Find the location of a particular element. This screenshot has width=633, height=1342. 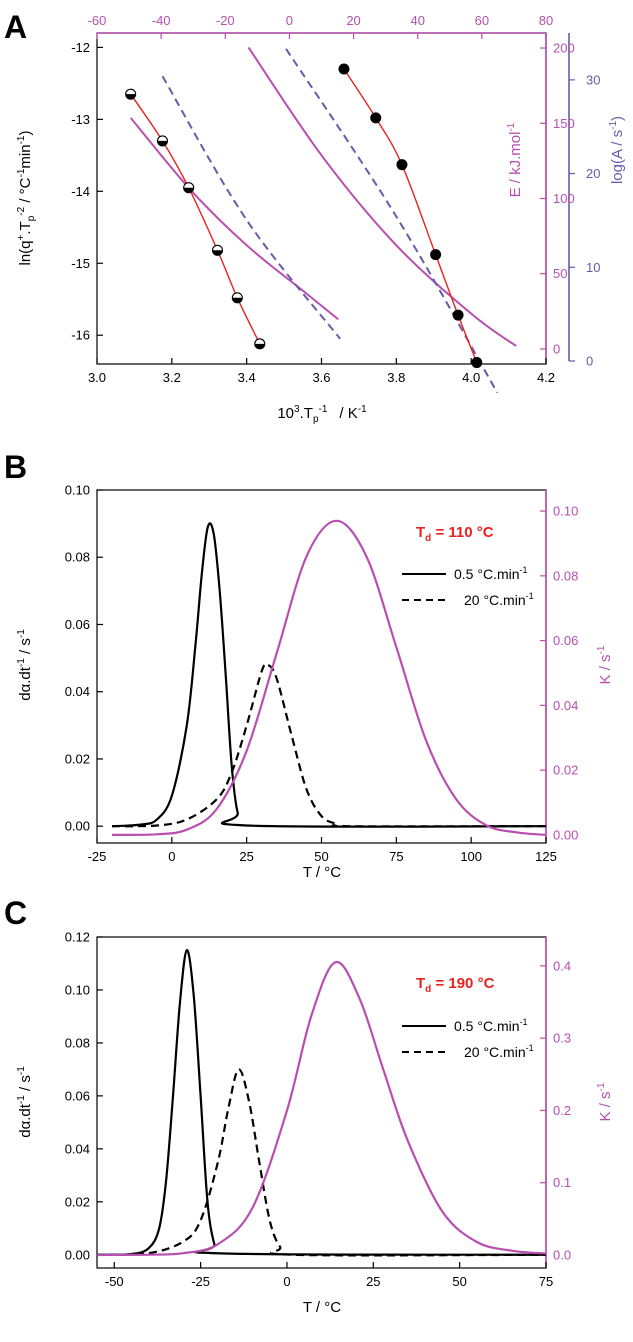

panel-b-letter: B is located at coordinates (15, 467).